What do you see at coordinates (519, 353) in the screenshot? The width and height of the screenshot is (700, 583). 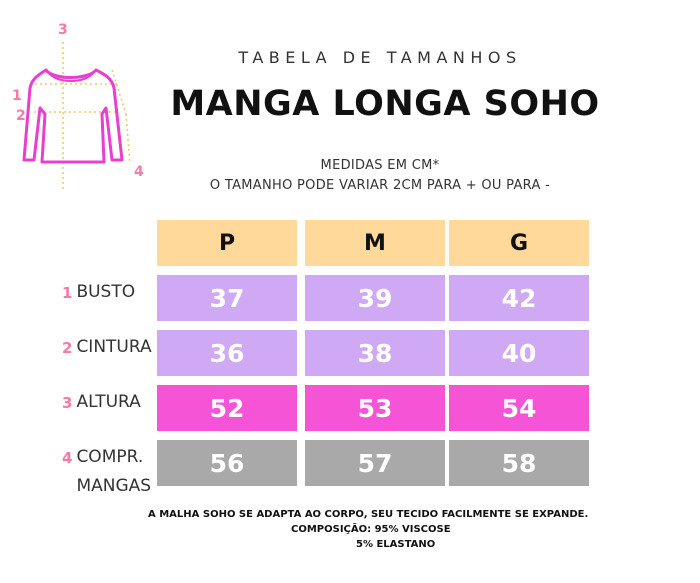 I see `value-cell-g: 40` at bounding box center [519, 353].